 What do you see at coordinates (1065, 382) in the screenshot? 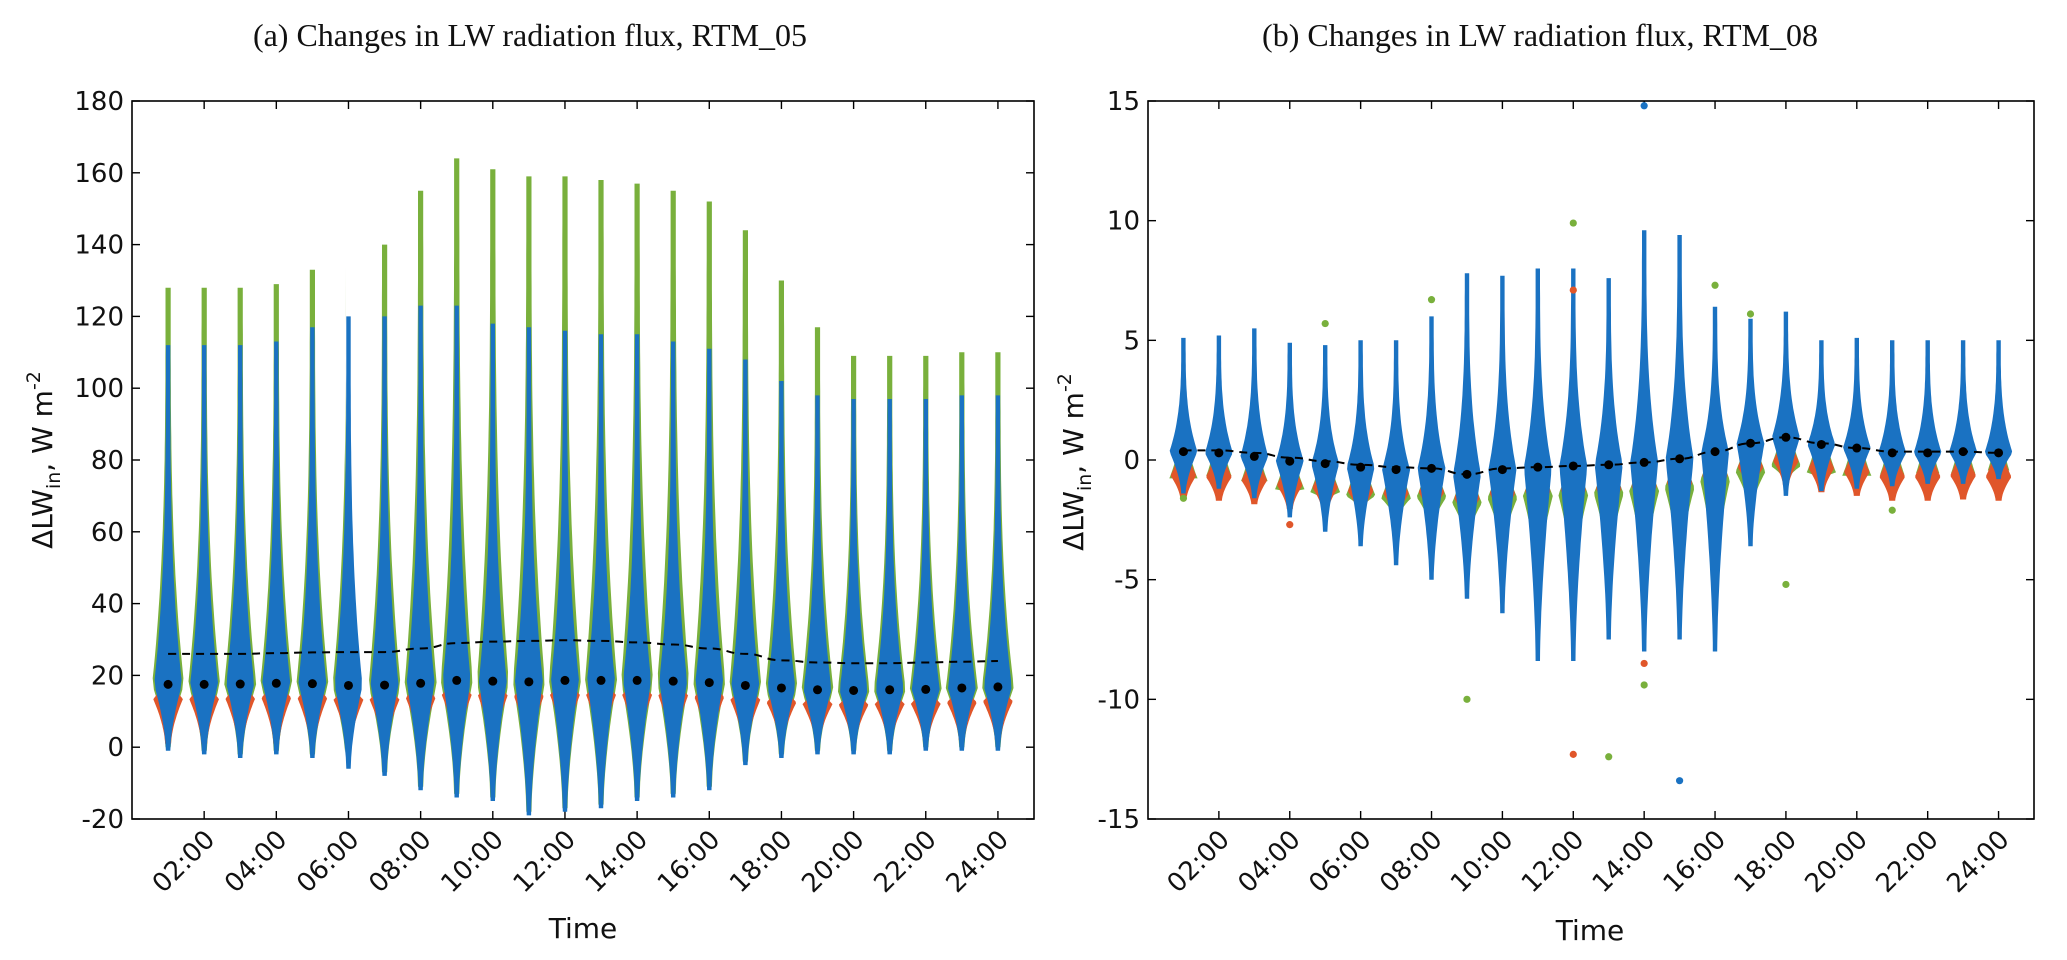
I see `panel-b-ylabel-exp: -2` at bounding box center [1065, 382].